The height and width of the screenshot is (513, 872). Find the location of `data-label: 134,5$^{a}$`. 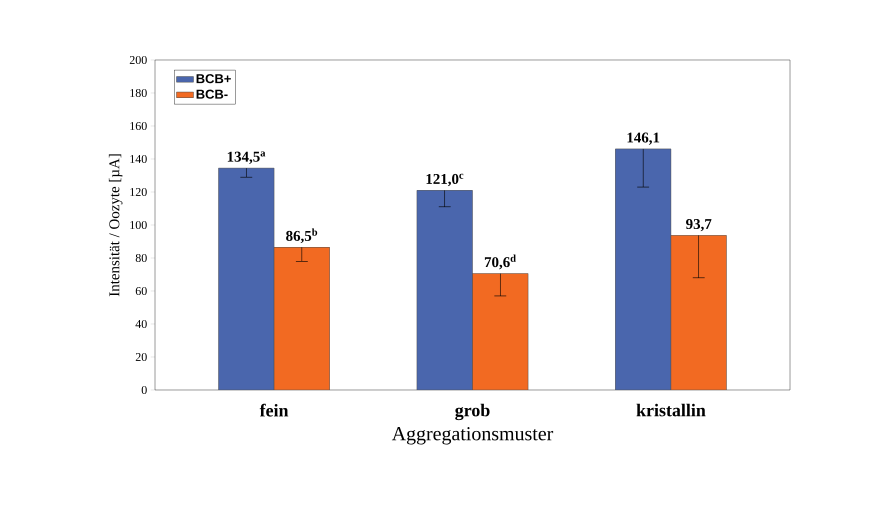

data-label: 134,5$^{a}$ is located at coordinates (247, 157).